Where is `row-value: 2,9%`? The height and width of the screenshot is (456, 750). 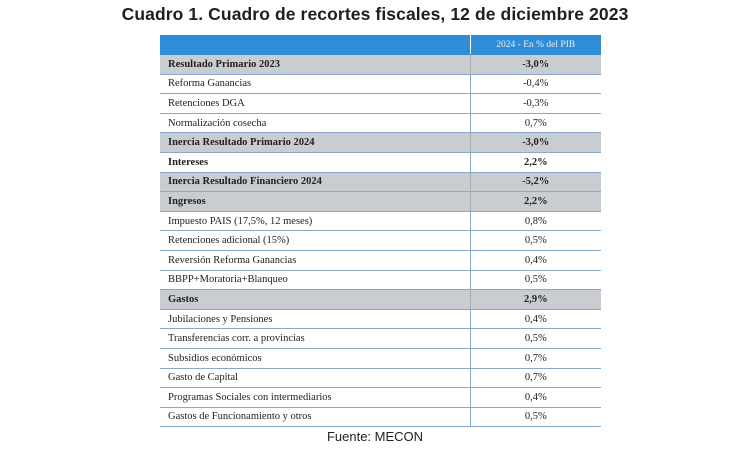 row-value: 2,9% is located at coordinates (535, 299).